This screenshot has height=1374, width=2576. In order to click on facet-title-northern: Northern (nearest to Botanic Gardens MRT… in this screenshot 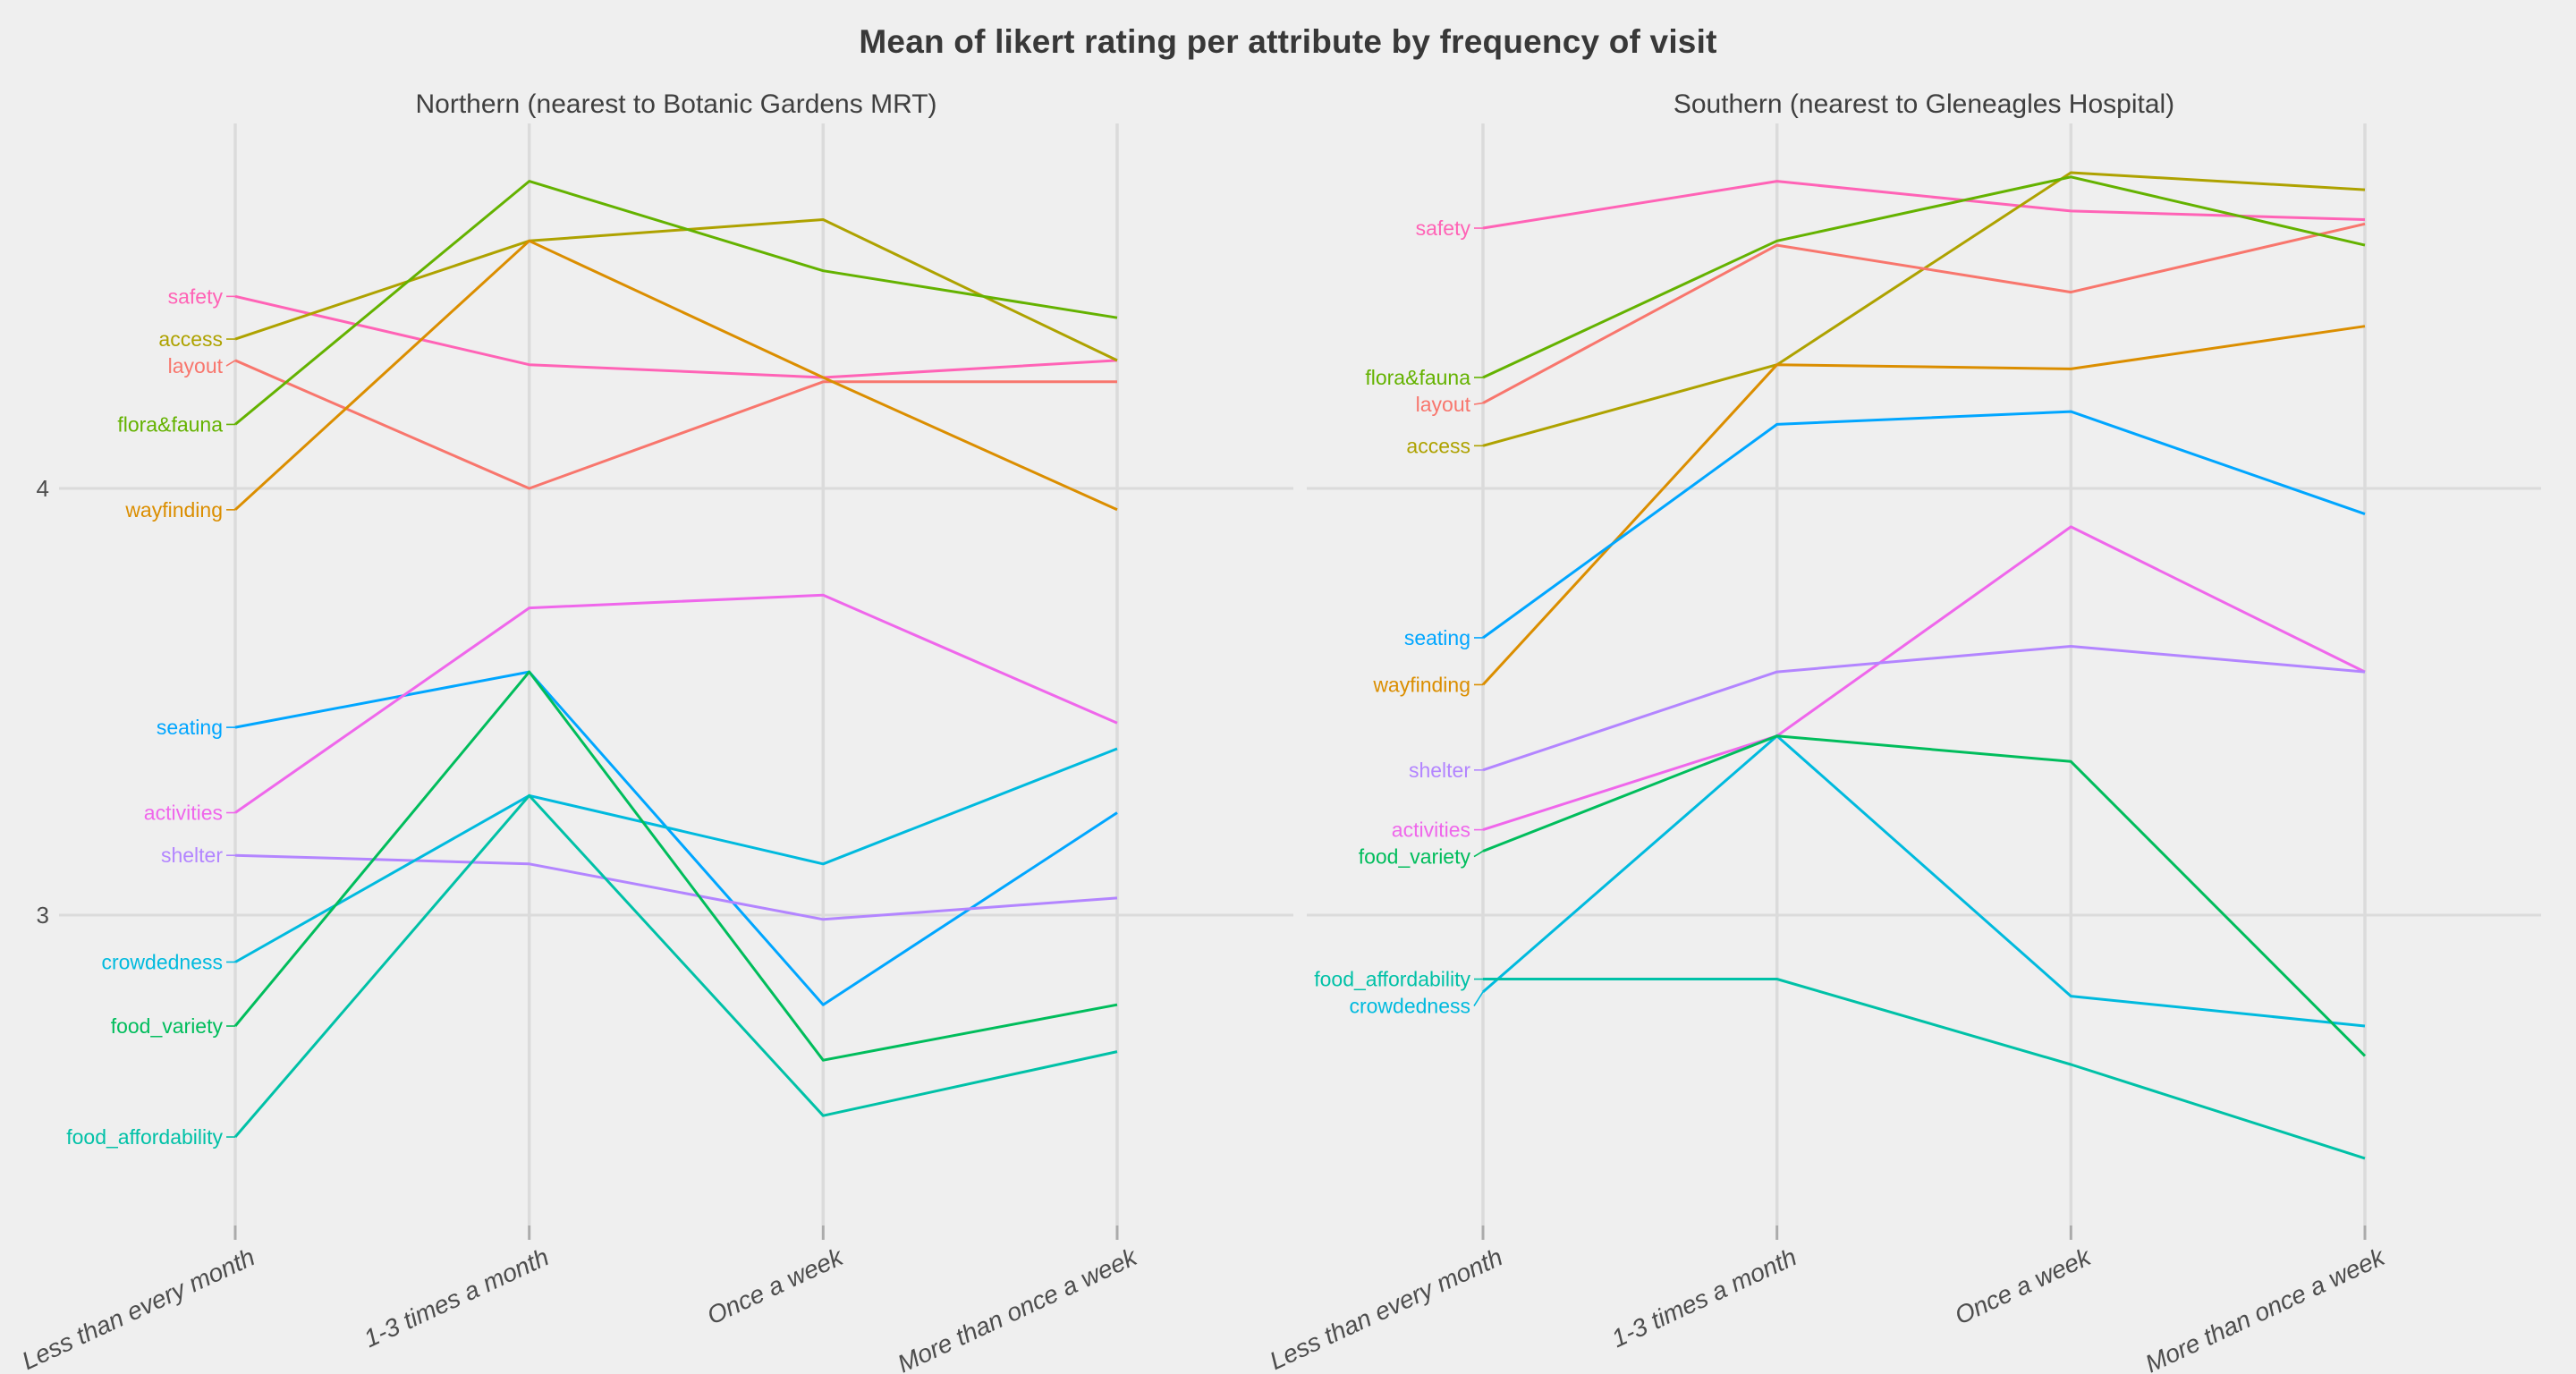, I will do `click(676, 104)`.